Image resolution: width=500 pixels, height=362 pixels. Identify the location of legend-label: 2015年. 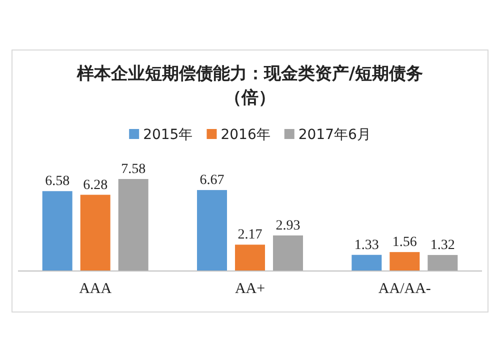
(168, 135).